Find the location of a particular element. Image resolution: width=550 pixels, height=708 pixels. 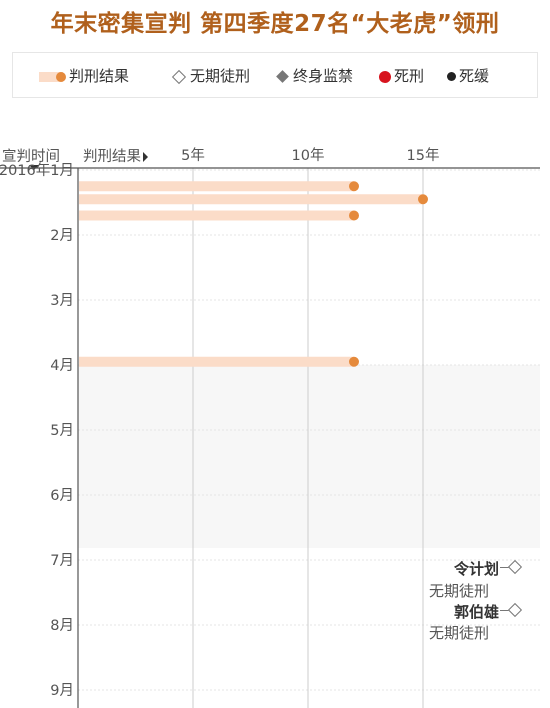

x-tick-label: 10年 is located at coordinates (308, 155).